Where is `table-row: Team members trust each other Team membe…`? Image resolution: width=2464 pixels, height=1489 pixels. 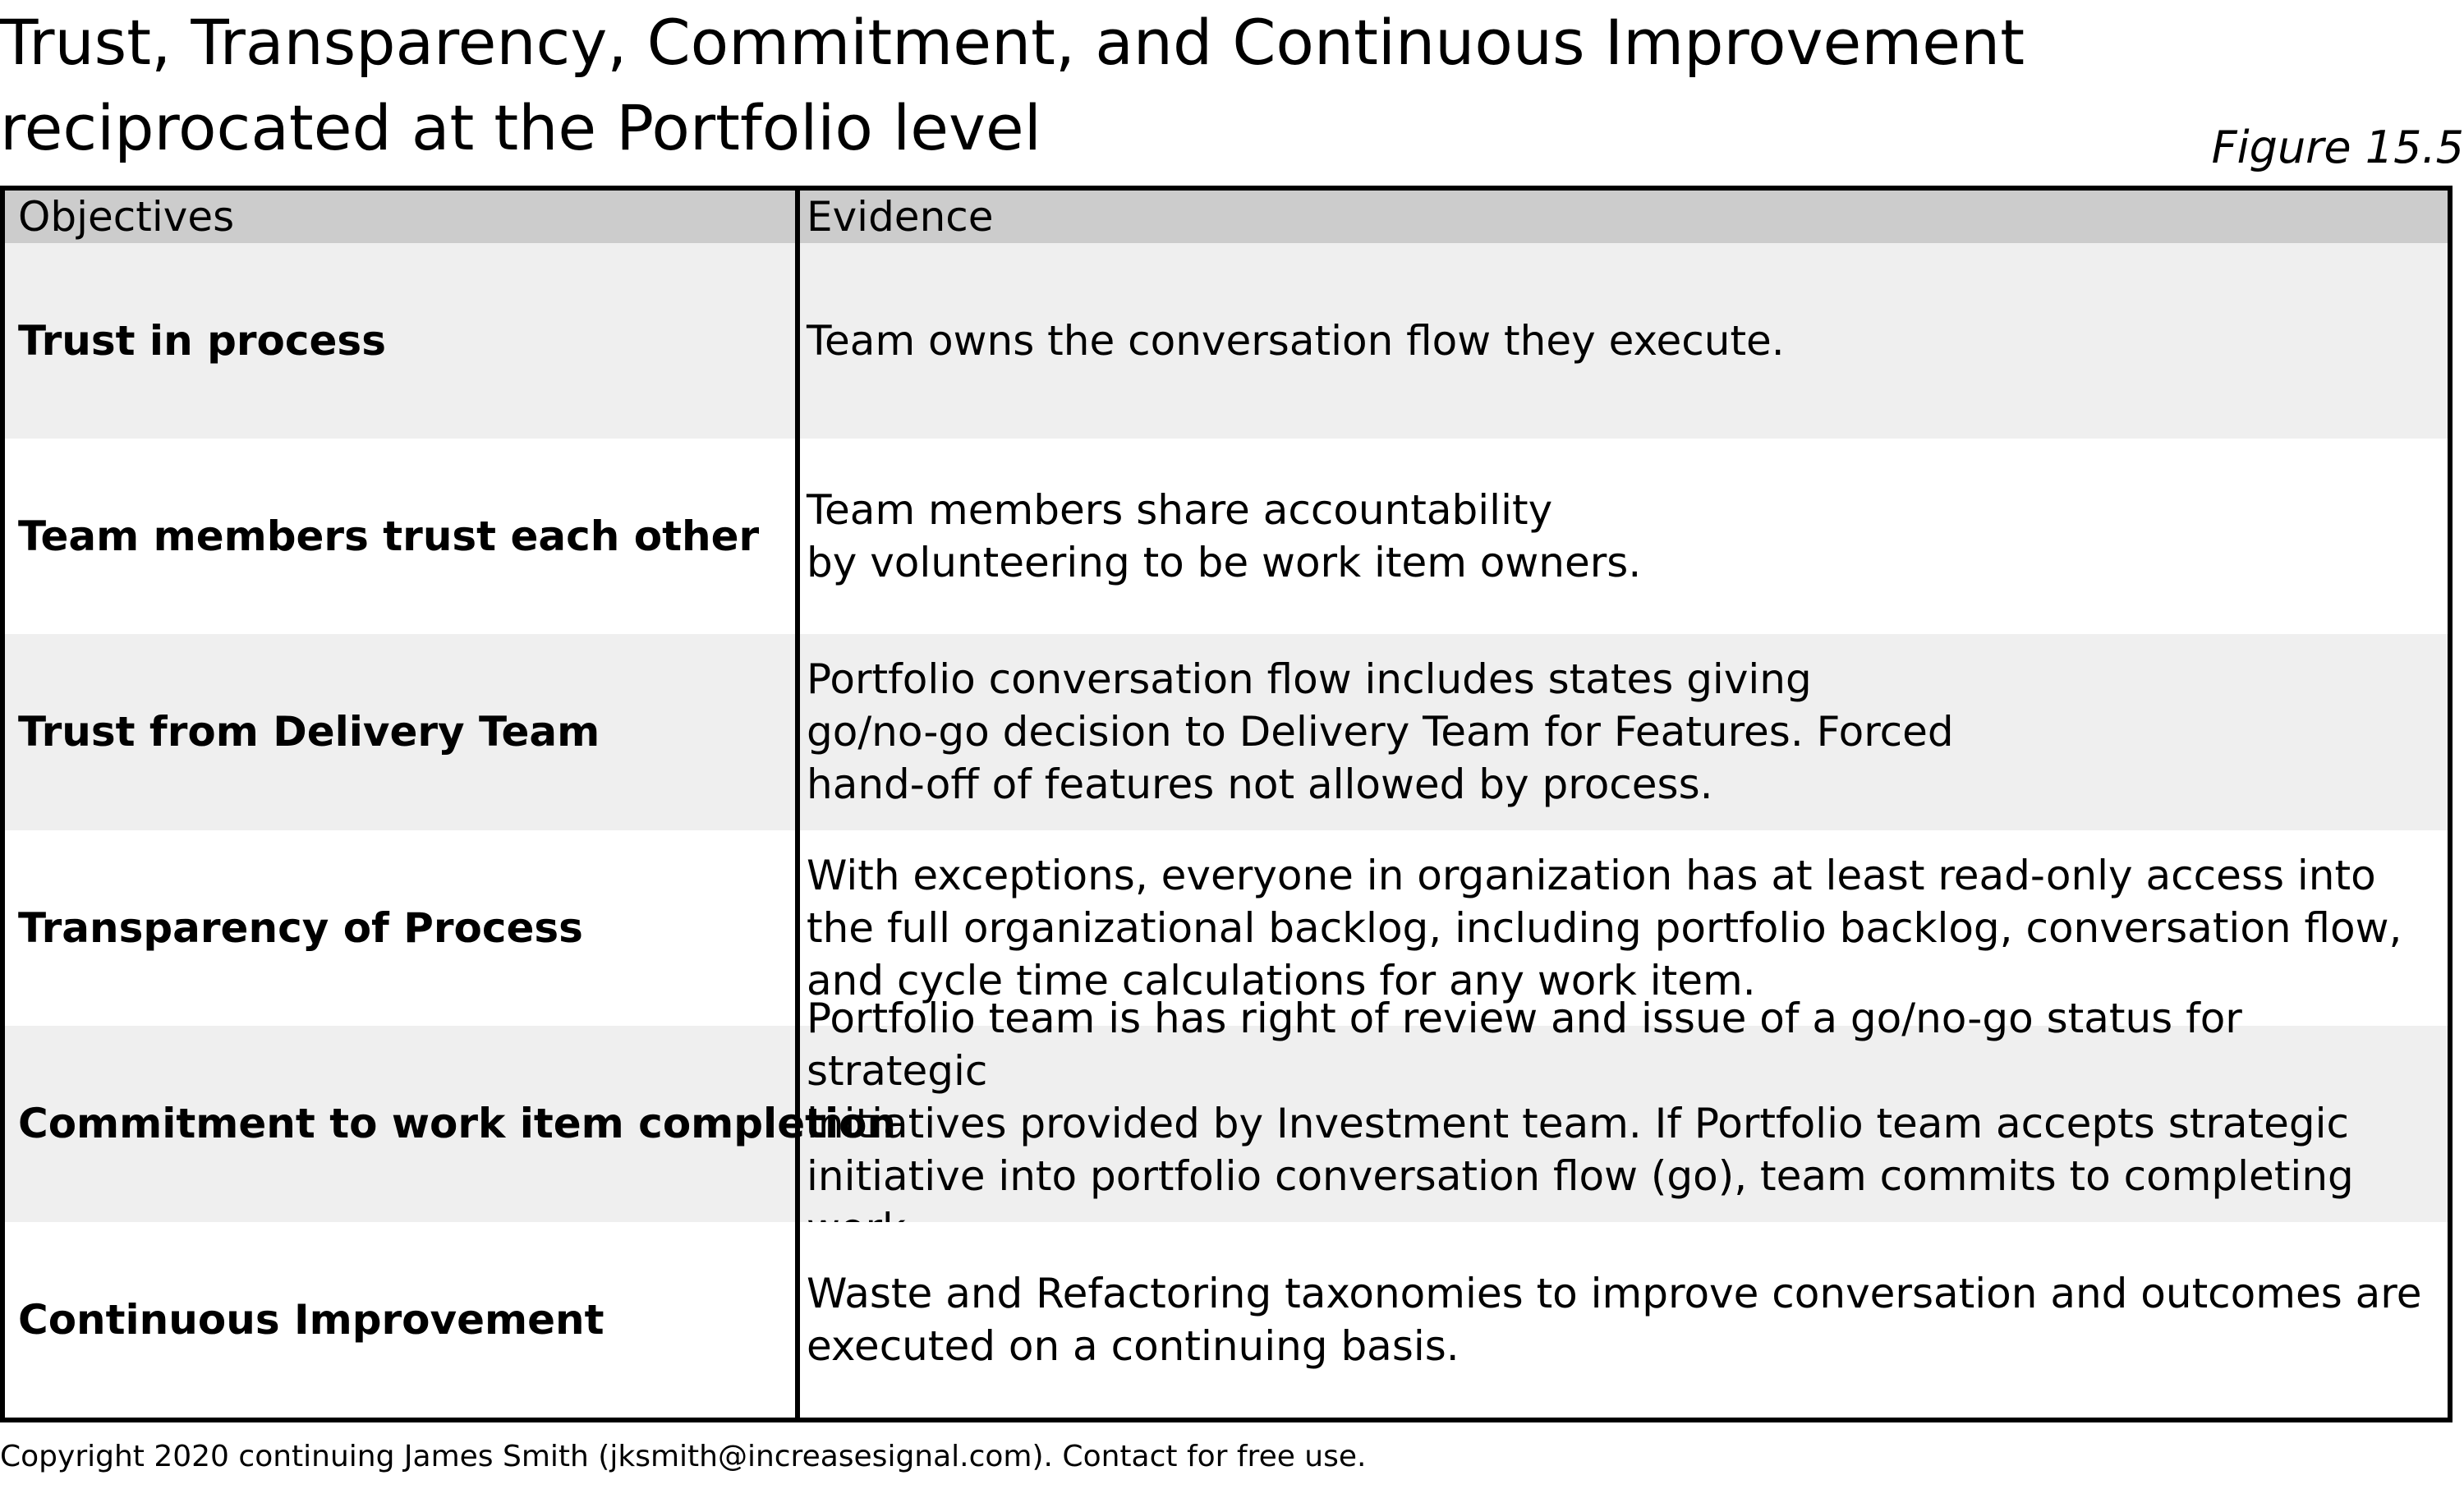
table-row: Team members trust each other Team membe… is located at coordinates (1226, 537).